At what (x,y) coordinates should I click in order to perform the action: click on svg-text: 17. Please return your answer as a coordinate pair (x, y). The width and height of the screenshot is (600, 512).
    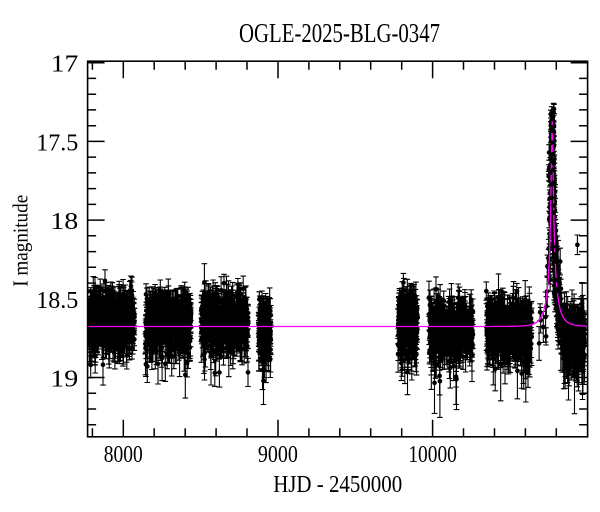
    Looking at the image, I should click on (64, 64).